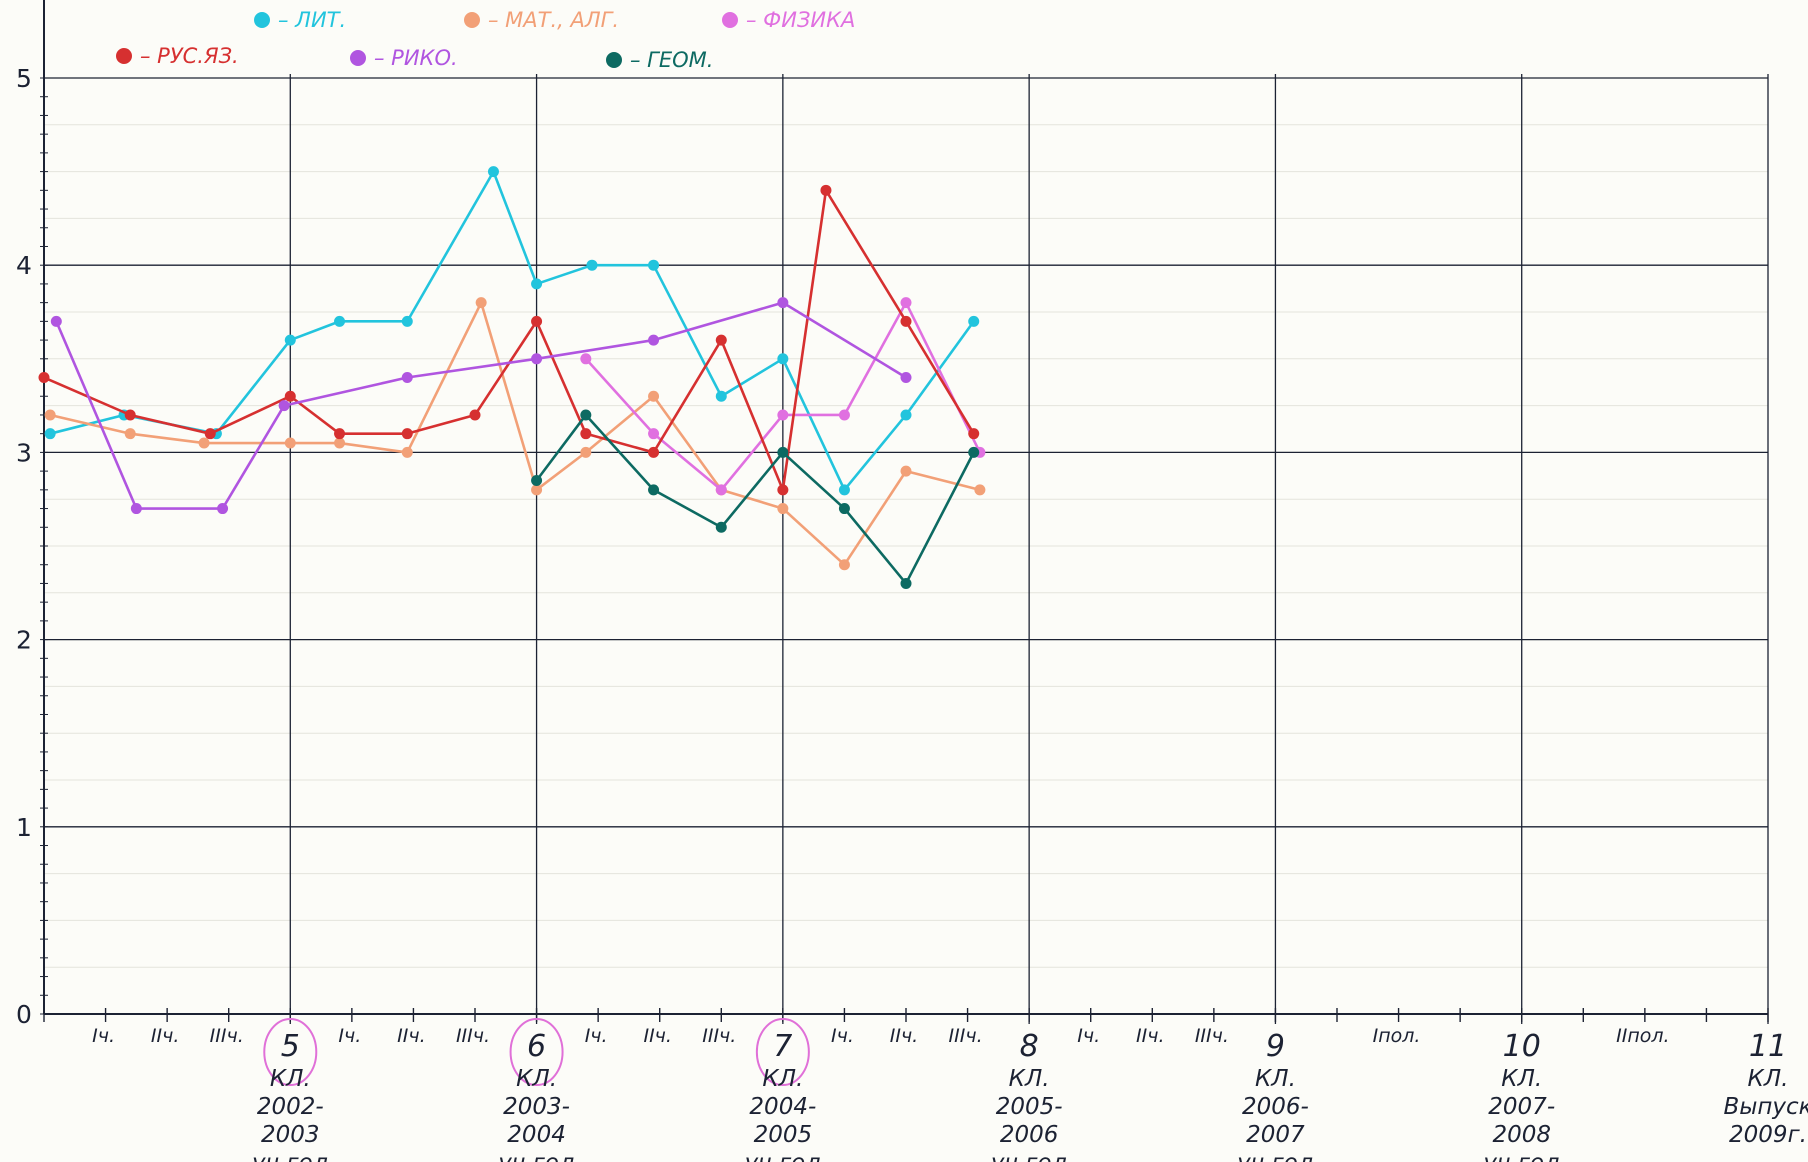 This screenshot has height=1162, width=1808. I want to click on year-label-line: 2004-, so click(782, 1107).